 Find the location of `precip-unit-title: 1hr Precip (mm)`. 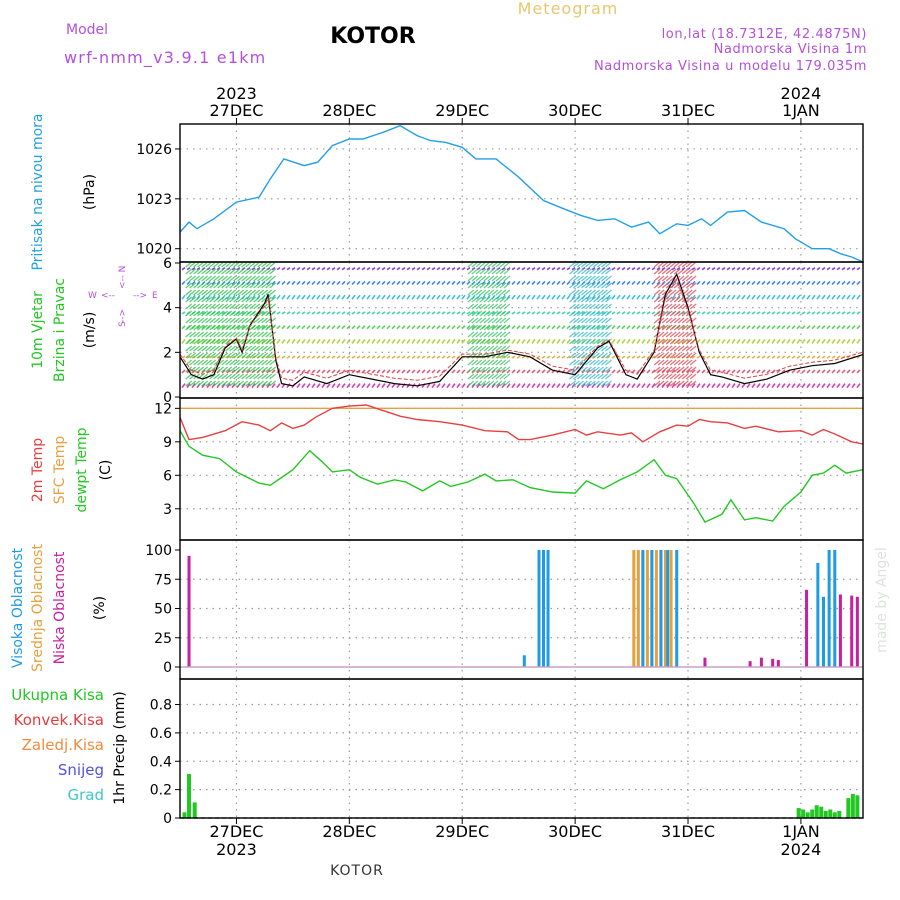

precip-unit-title: 1hr Precip (mm) is located at coordinates (120, 747).